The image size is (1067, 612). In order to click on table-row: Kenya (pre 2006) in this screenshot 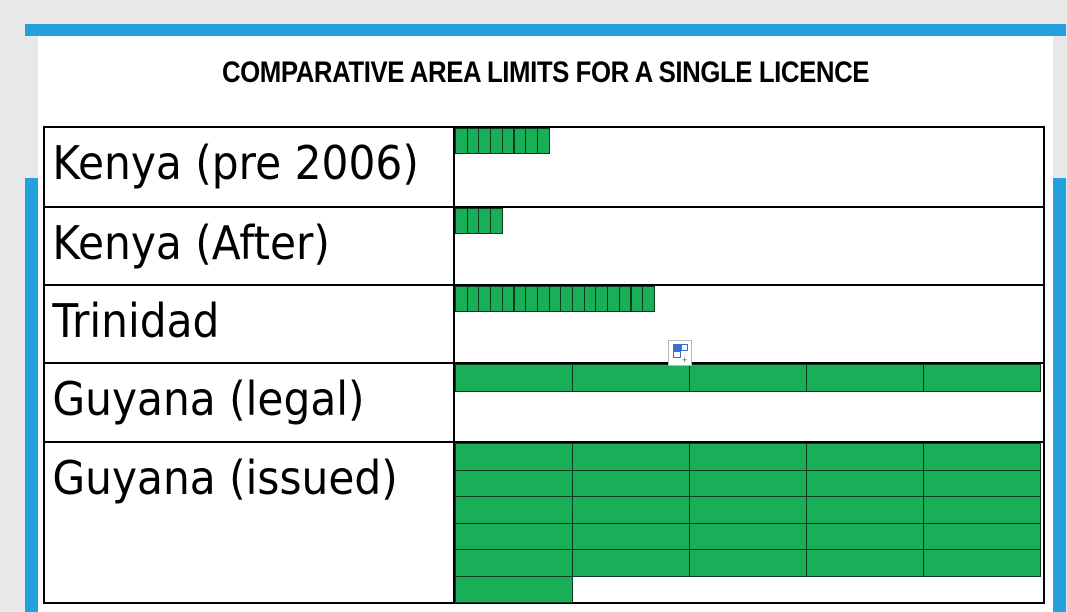, I will do `click(544, 167)`.